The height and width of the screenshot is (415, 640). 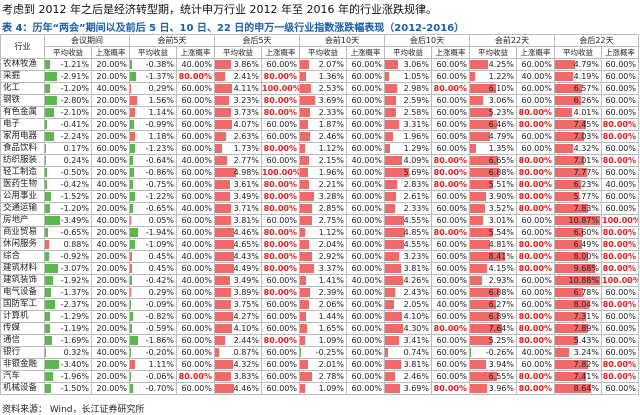 What do you see at coordinates (246, 184) in the screenshot?
I see `avg-return-value: 3.61%` at bounding box center [246, 184].